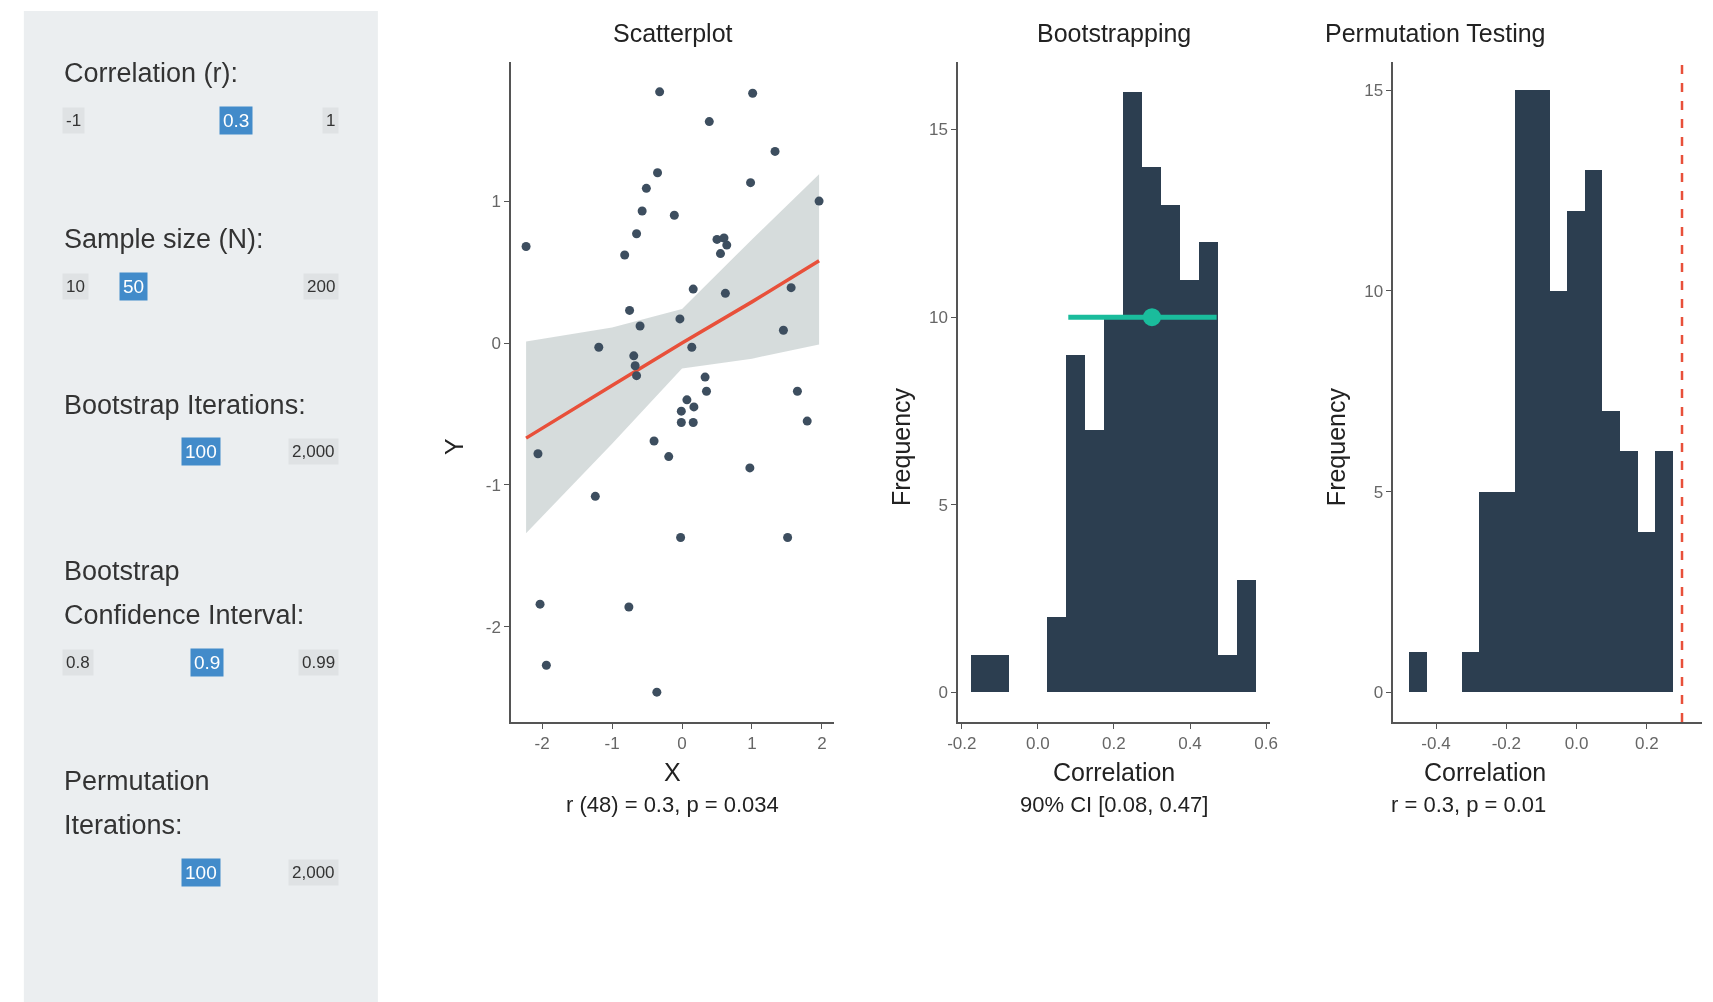  I want to click on text: r (48) = 0.3, p = 0.034, so click(672, 804).